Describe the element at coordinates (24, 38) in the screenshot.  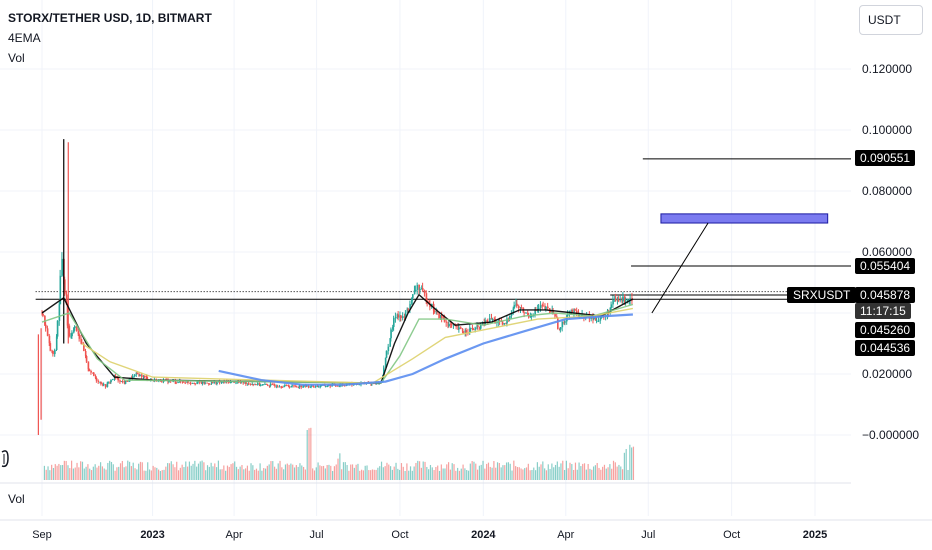
I see `indicator-ema-label: 4EMA` at that location.